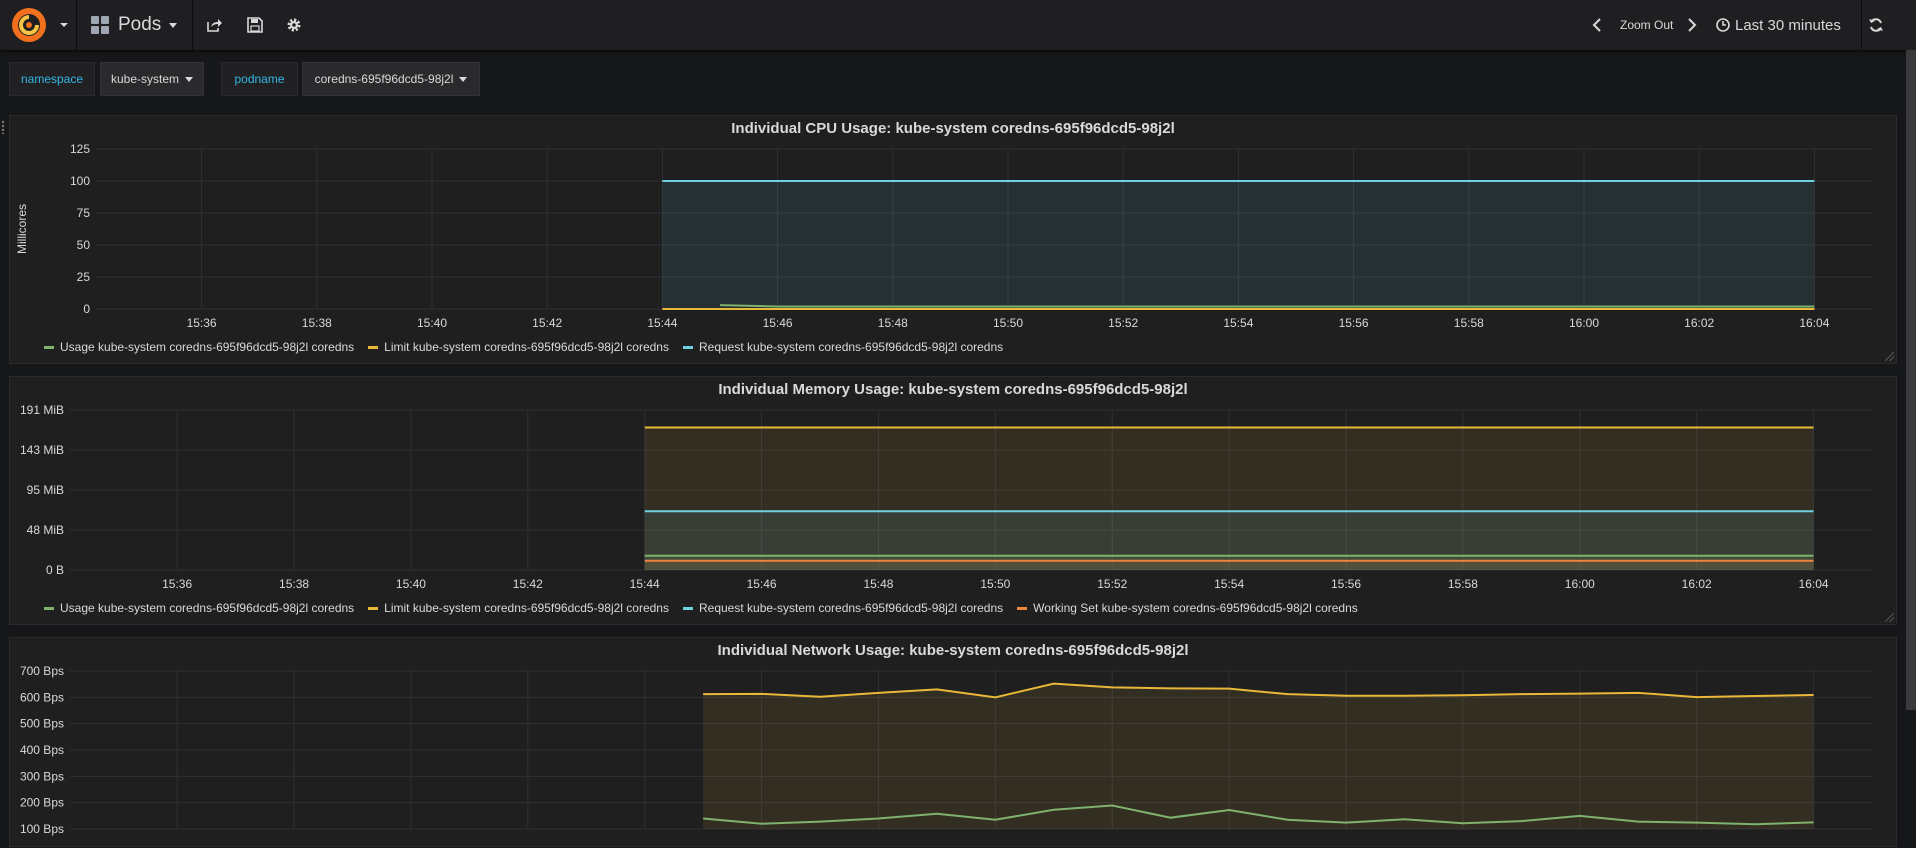 This screenshot has width=1916, height=848. I want to click on y-tick-label: 143 MiB, so click(42, 450).